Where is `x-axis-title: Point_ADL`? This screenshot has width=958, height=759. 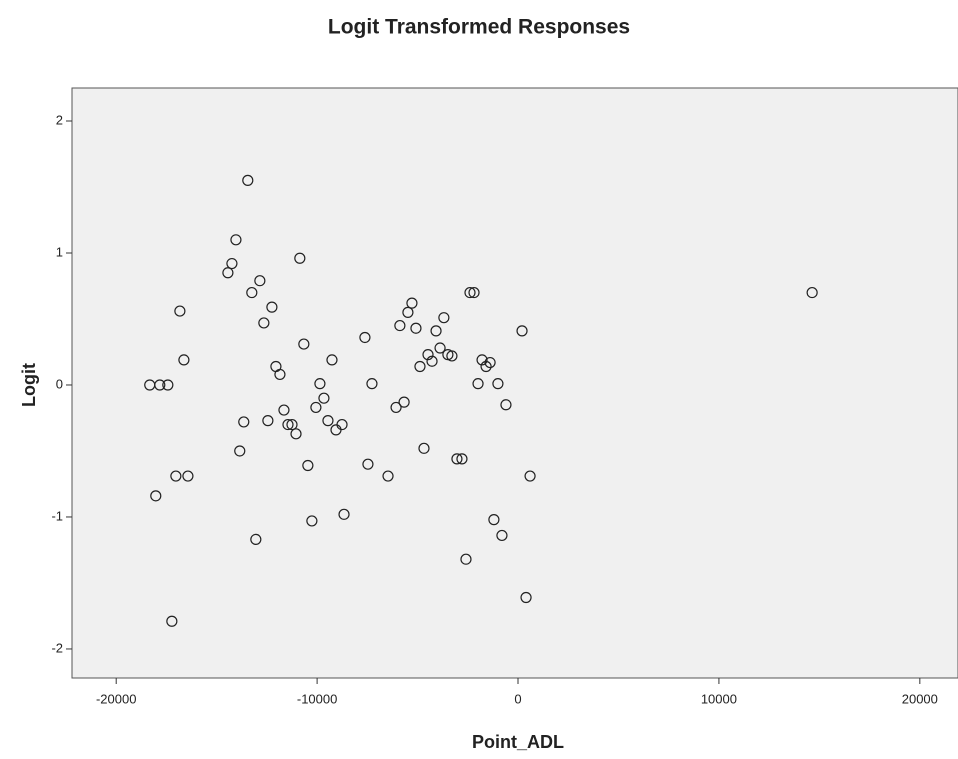
x-axis-title: Point_ADL is located at coordinates (518, 742).